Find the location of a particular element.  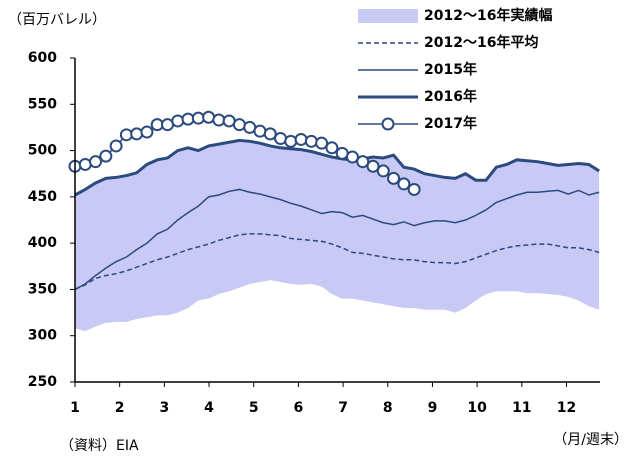

x-tick-label: 8 is located at coordinates (388, 408).